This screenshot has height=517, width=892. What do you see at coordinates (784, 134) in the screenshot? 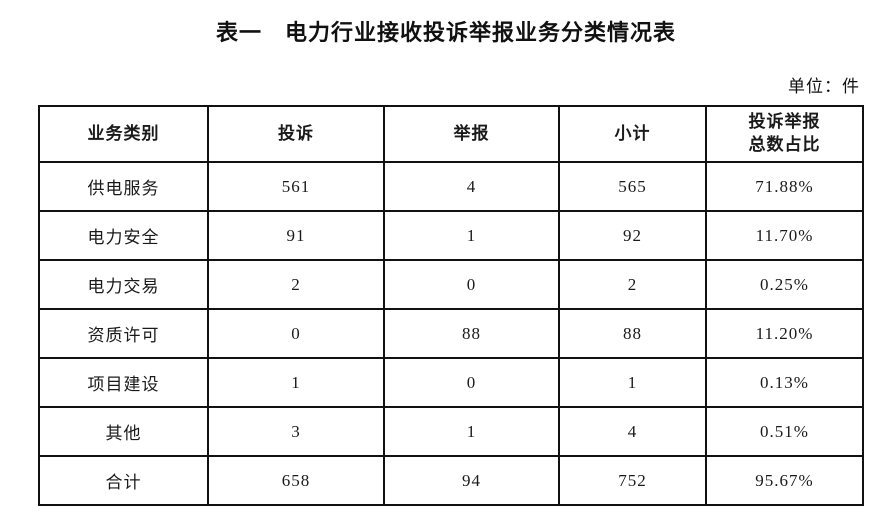
I see `header-cell-share: 投诉举报 总数占比` at bounding box center [784, 134].